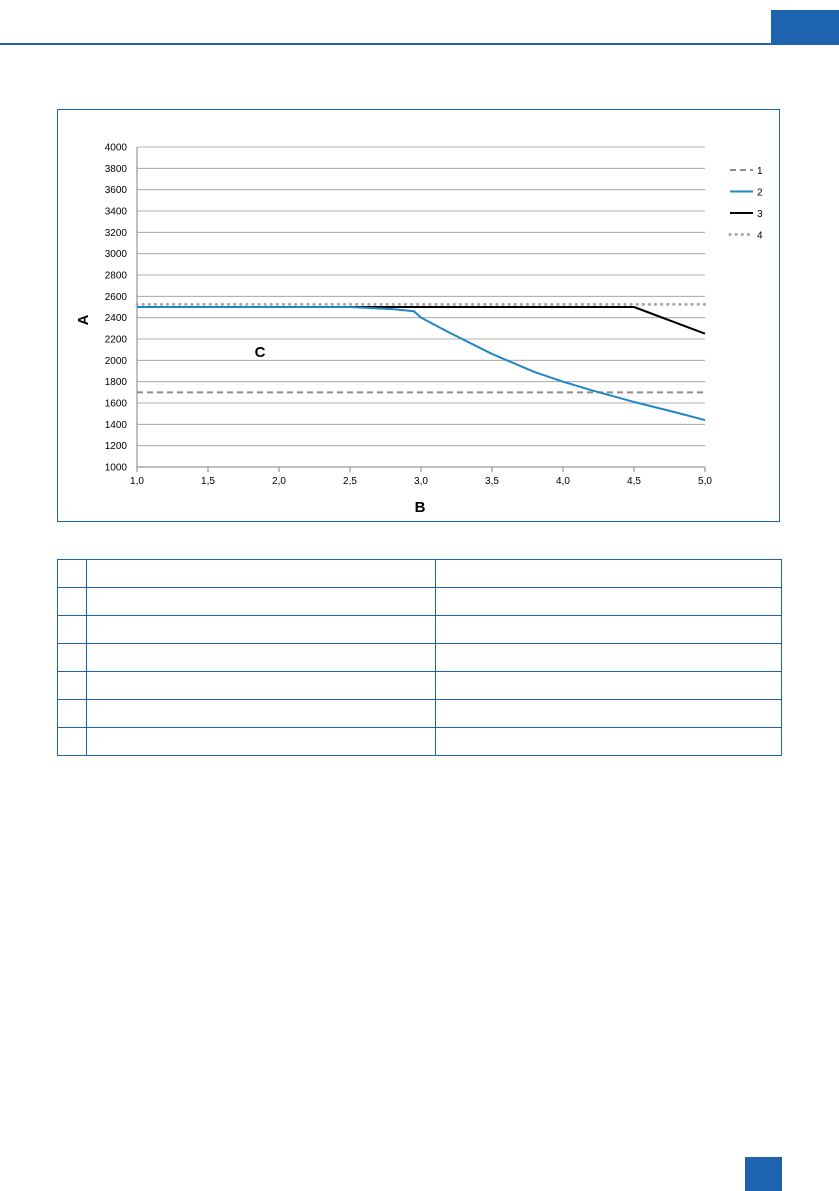 Image resolution: width=839 pixels, height=1191 pixels. Describe the element at coordinates (116, 404) in the screenshot. I see `y-tick-label: 1600` at that location.